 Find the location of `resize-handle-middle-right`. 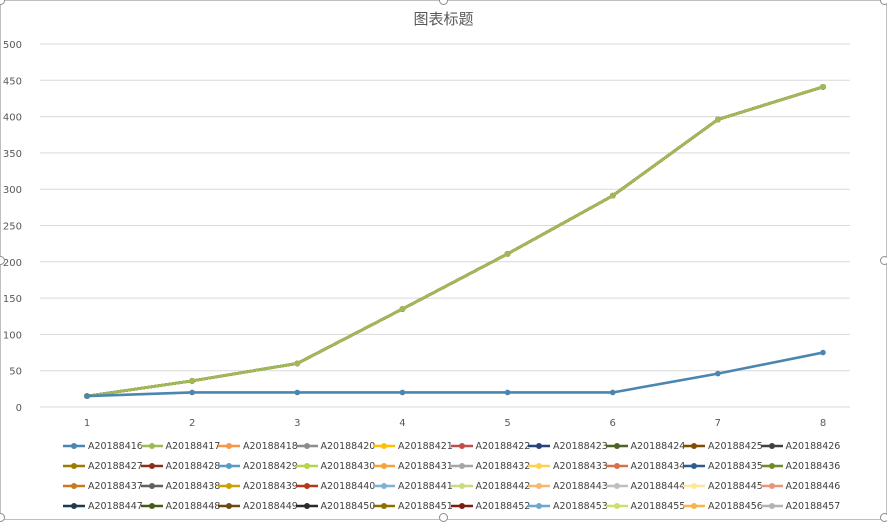

resize-handle-middle-right is located at coordinates (883, 260).